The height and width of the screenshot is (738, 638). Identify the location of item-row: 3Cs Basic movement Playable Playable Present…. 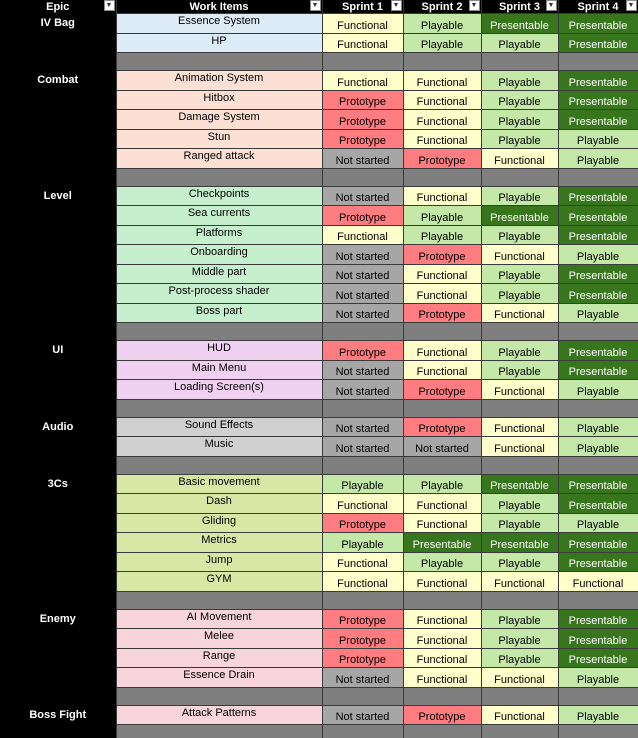
(319, 483).